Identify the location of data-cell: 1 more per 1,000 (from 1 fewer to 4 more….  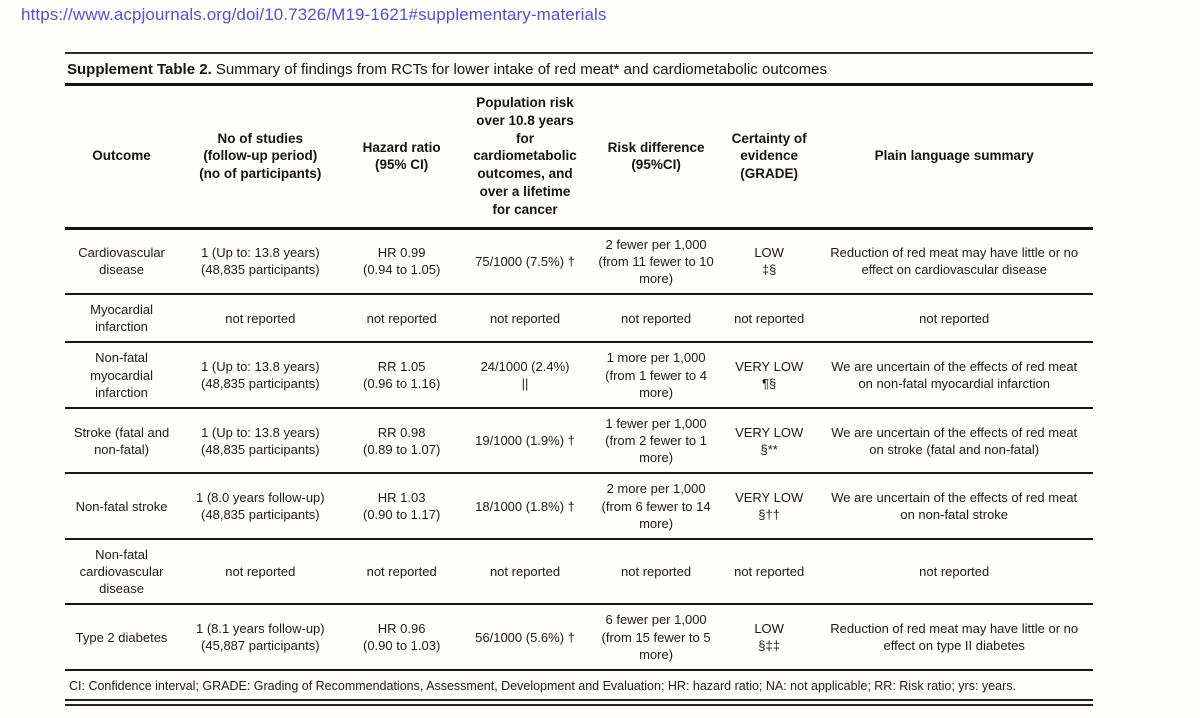
(656, 375).